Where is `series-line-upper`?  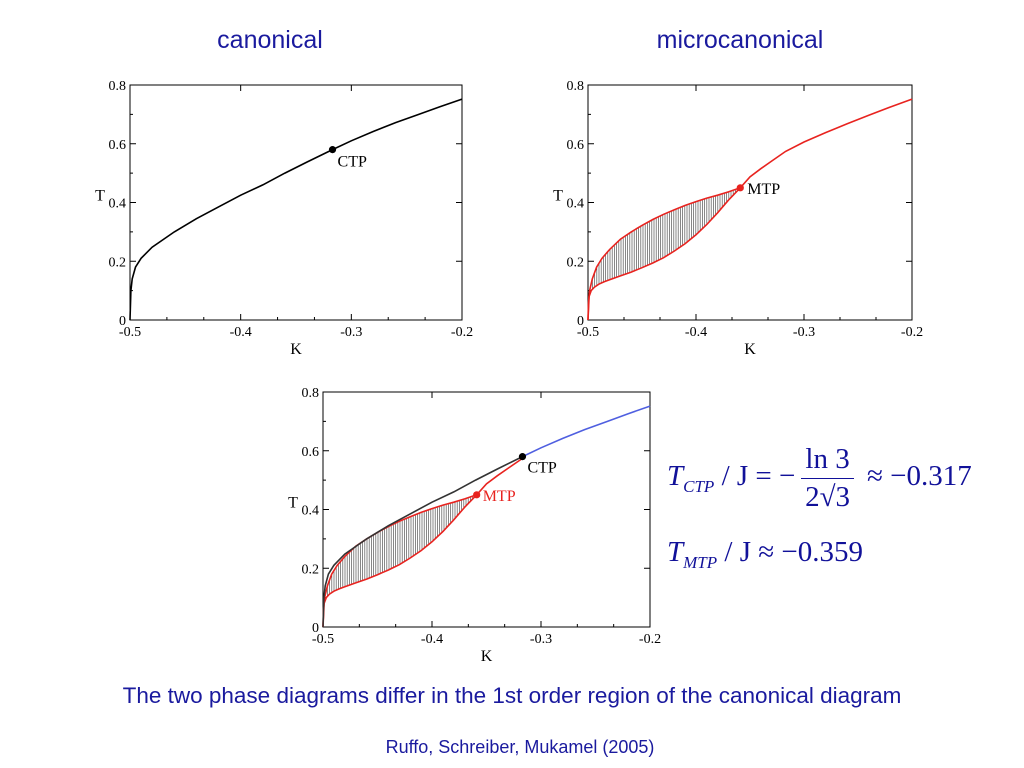
series-line-upper is located at coordinates (664, 254).